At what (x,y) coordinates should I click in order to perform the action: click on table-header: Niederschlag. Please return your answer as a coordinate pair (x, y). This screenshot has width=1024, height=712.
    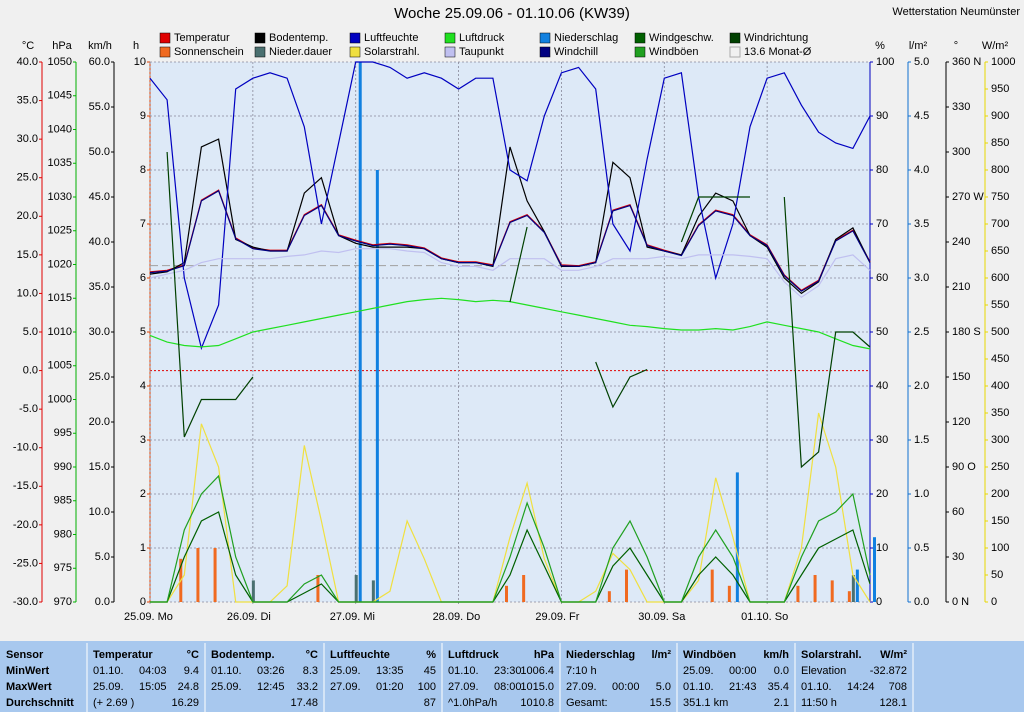
    Looking at the image, I should click on (600, 655).